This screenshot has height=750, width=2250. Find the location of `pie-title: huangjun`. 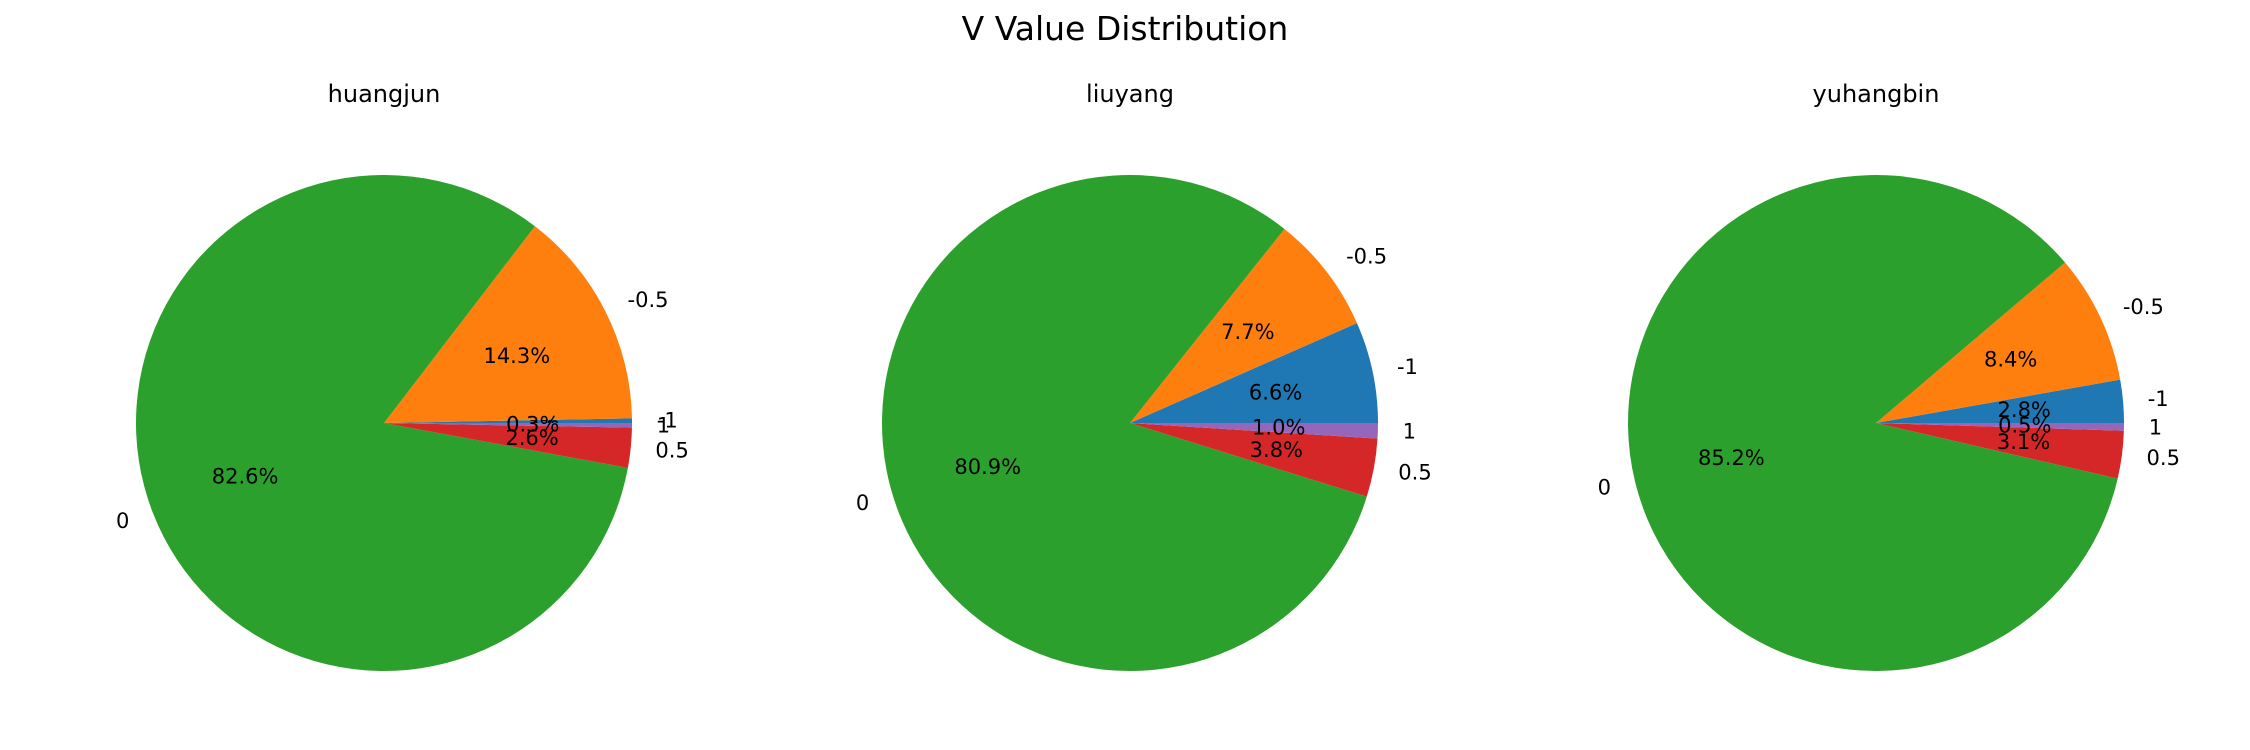

pie-title: huangjun is located at coordinates (384, 94).